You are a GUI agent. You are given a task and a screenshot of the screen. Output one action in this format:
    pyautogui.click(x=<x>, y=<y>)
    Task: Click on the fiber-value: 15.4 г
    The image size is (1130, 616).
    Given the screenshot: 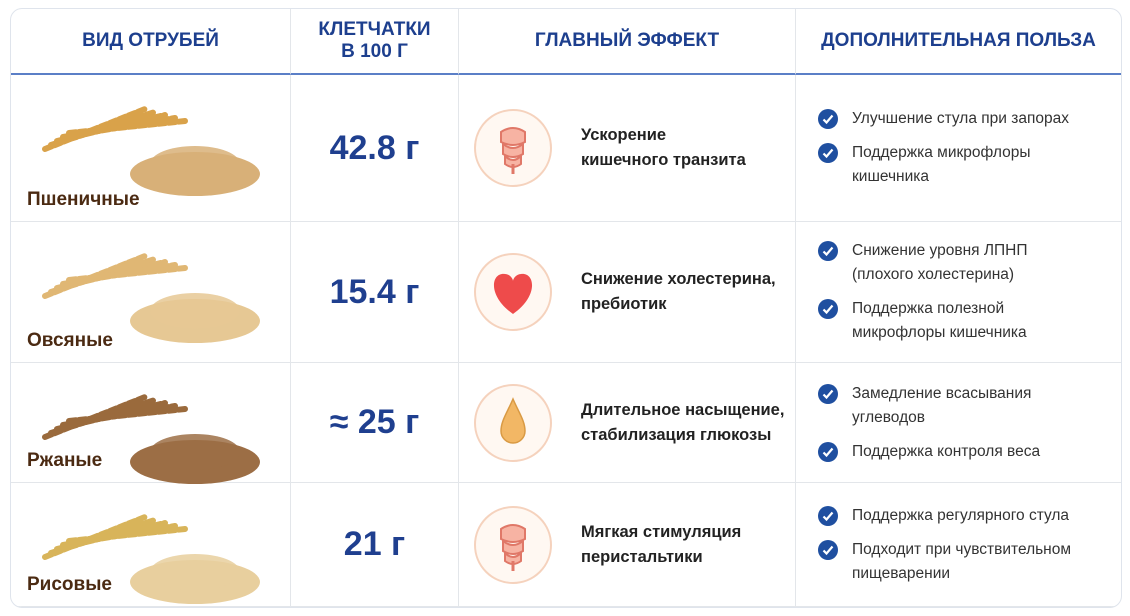 What is the action you would take?
    pyautogui.click(x=375, y=292)
    